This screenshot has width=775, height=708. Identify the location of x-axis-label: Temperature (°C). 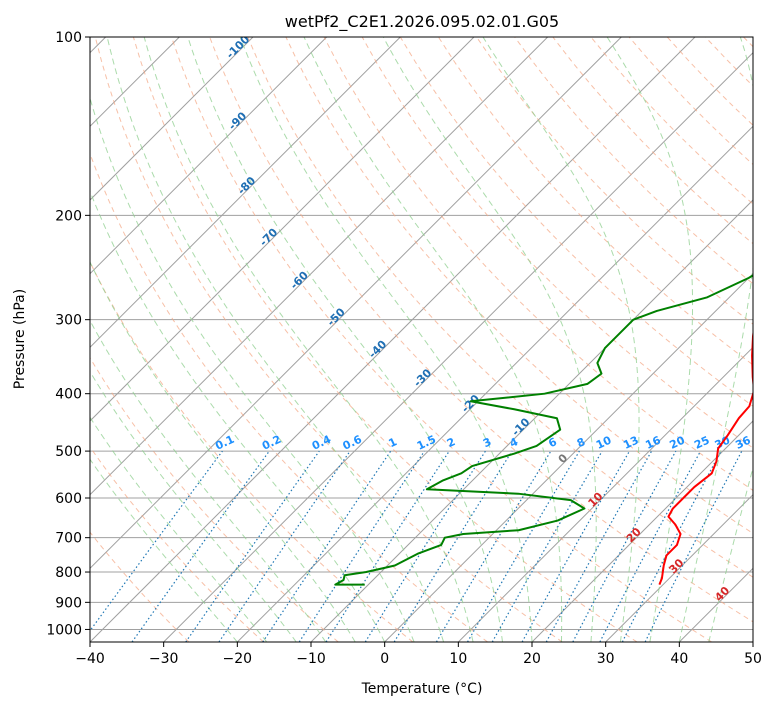
(422, 689).